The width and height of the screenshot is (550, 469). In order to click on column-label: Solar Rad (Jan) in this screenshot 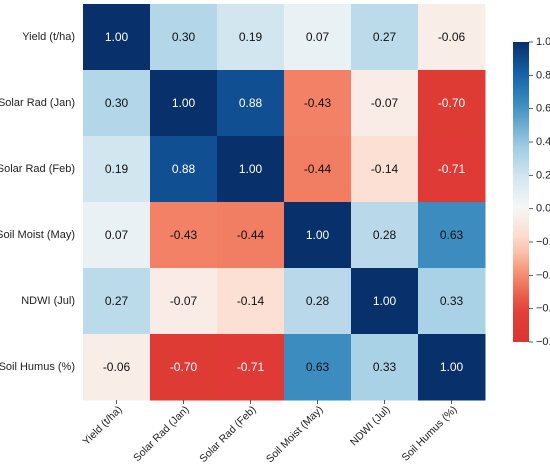, I will do `click(161, 434)`.